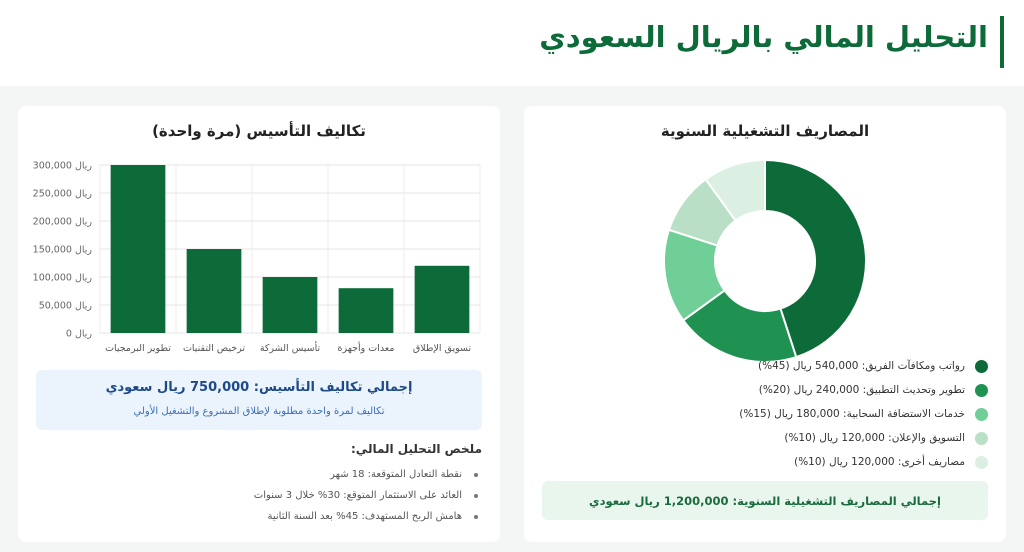 The height and width of the screenshot is (552, 1024). I want to click on x-tick-label: تسويق الإطلاق, so click(442, 348).